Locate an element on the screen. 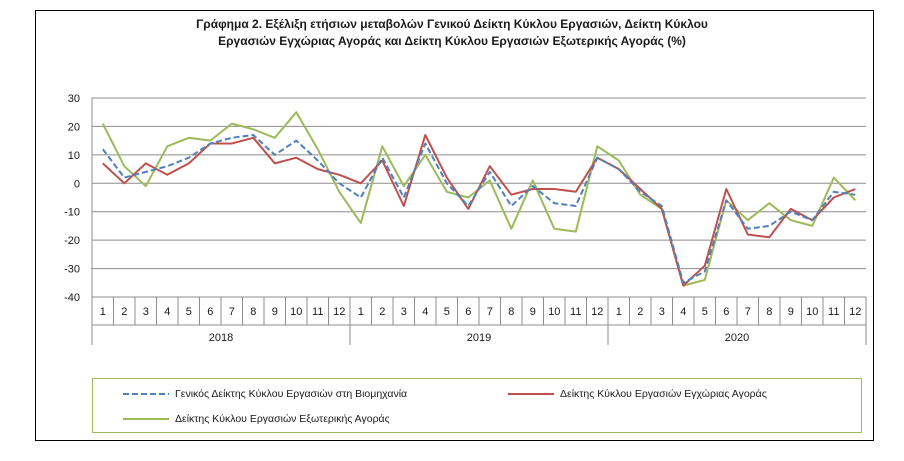 The image size is (904, 461). y-tick-label: 30 is located at coordinates (74, 99).